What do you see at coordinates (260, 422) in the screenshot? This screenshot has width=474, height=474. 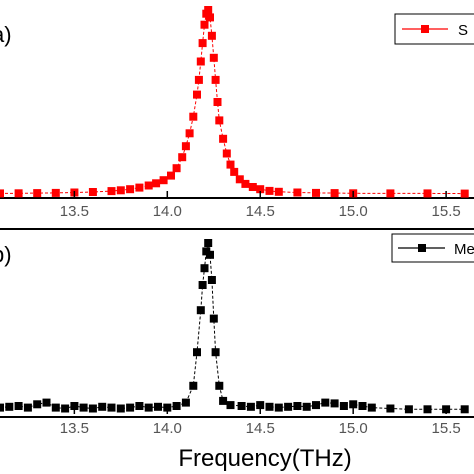 I see `x-ticks-b: 13.5 14.0 14.5 15.0 15.5` at bounding box center [260, 422].